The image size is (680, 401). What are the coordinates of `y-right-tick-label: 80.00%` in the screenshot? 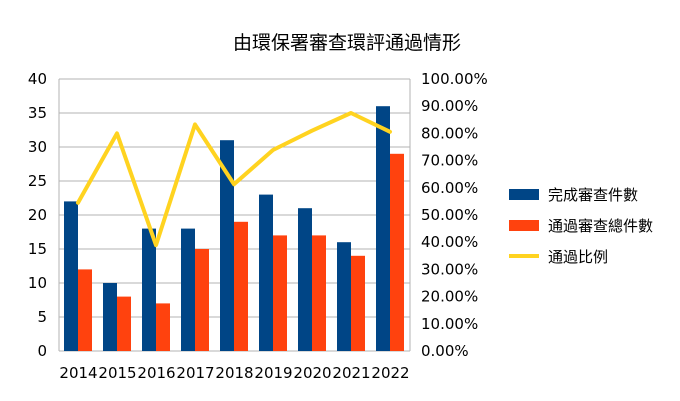 It's located at (449, 133).